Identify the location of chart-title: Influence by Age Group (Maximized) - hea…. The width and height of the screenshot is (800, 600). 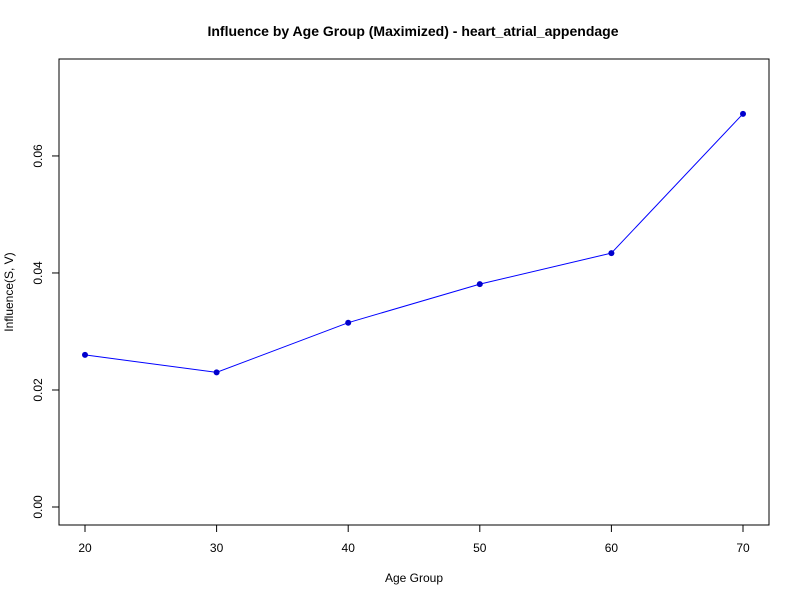
(412, 31).